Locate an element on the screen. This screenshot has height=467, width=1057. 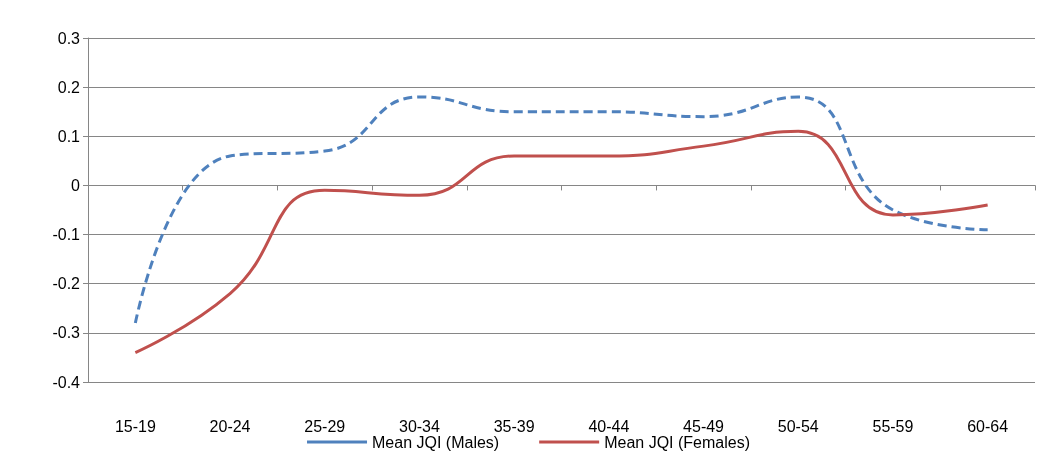
x-tick-label: 30-34 is located at coordinates (419, 426).